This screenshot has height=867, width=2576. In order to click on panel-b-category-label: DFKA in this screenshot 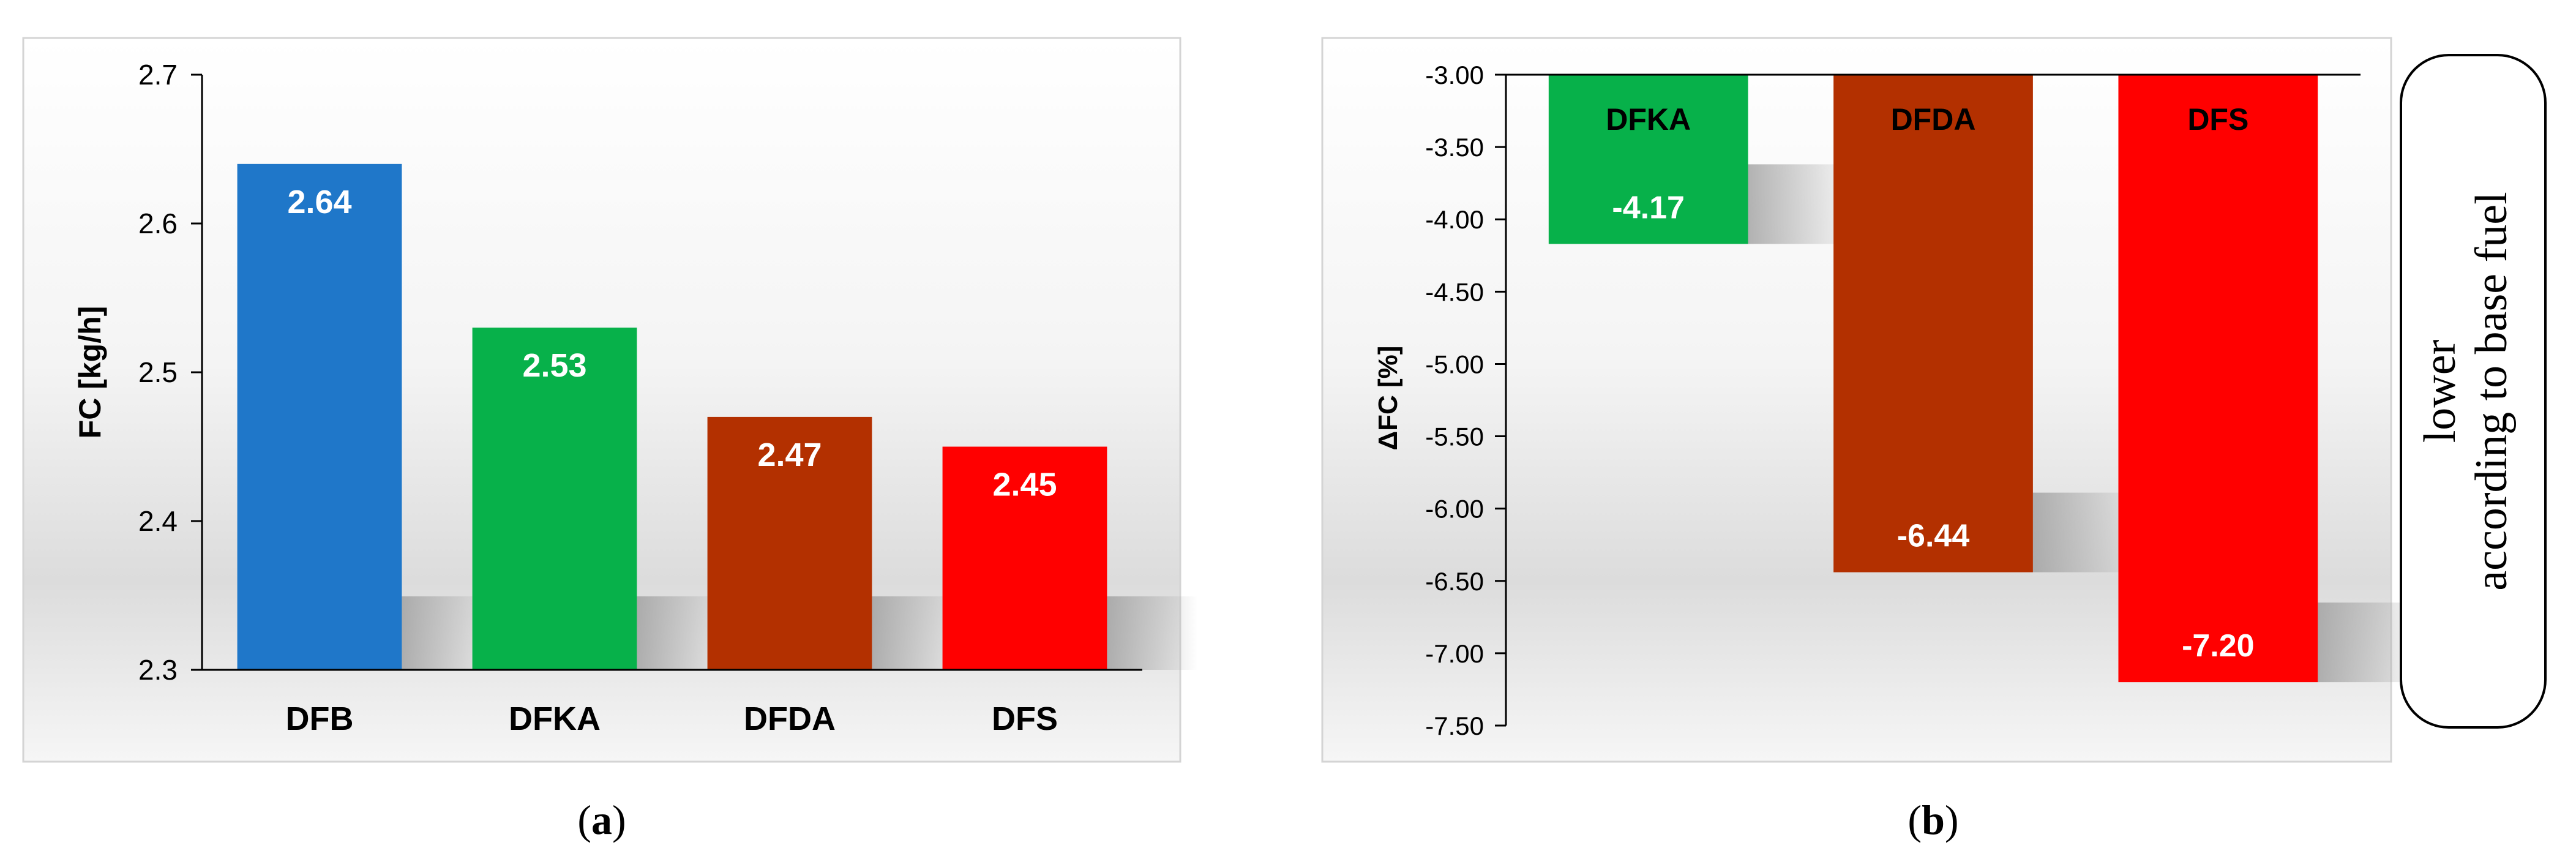, I will do `click(1648, 119)`.